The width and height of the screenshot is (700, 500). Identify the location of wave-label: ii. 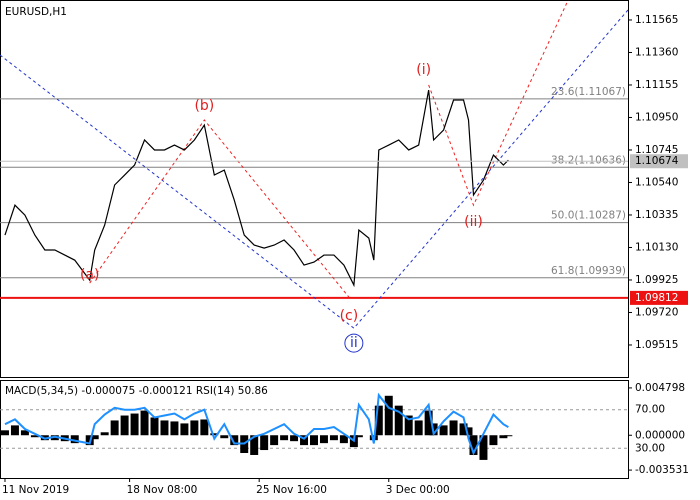
(354, 343).